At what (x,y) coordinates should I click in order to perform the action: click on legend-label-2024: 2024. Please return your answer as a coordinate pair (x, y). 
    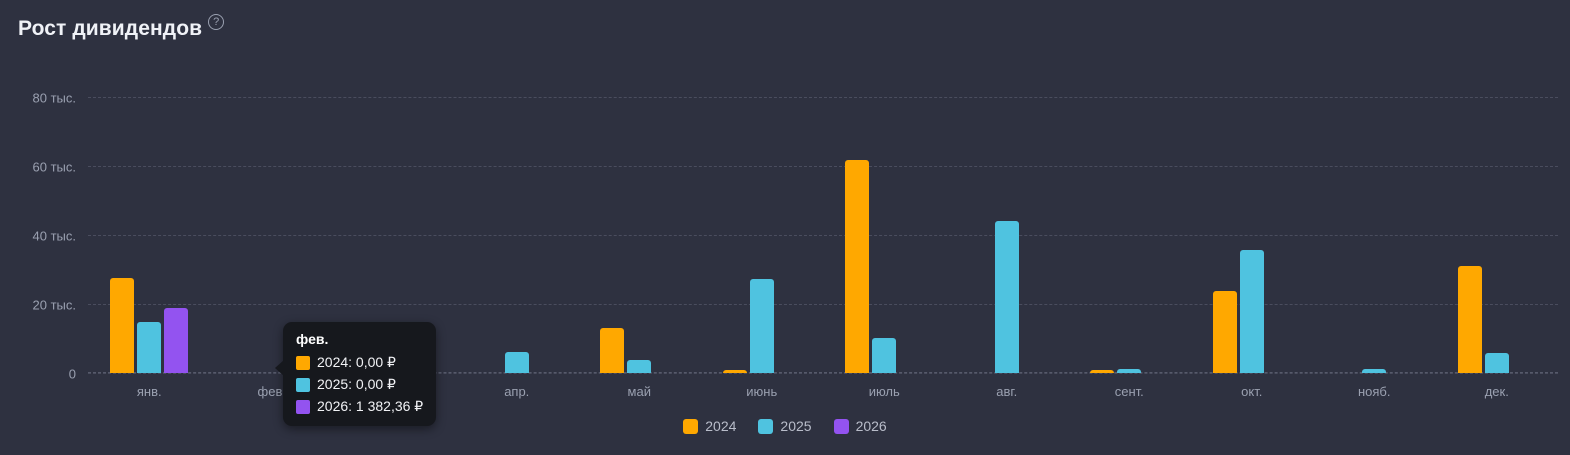
    Looking at the image, I should click on (721, 426).